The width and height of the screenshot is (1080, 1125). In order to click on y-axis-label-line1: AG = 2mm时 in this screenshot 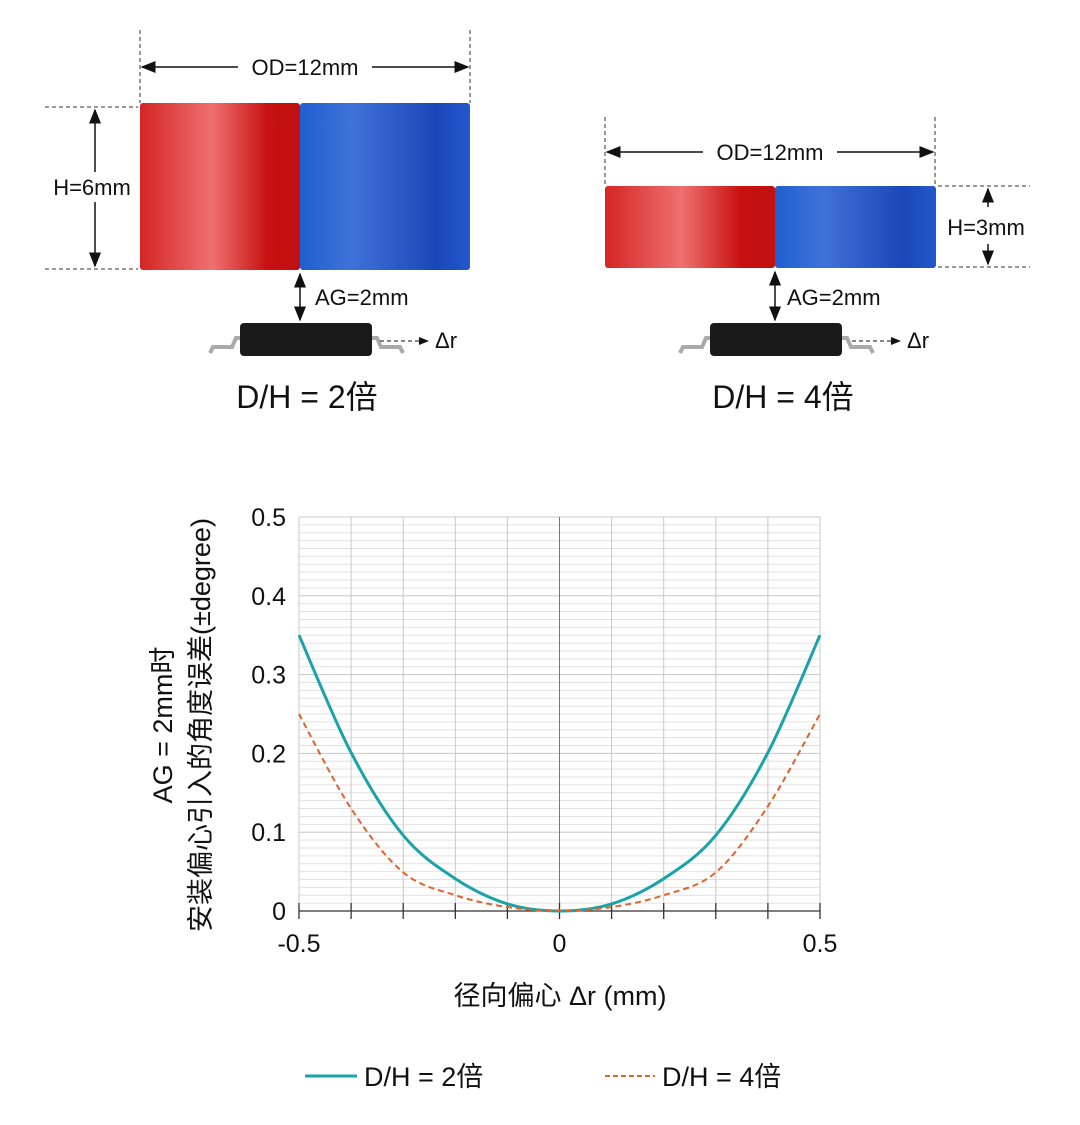, I will do `click(163, 725)`.